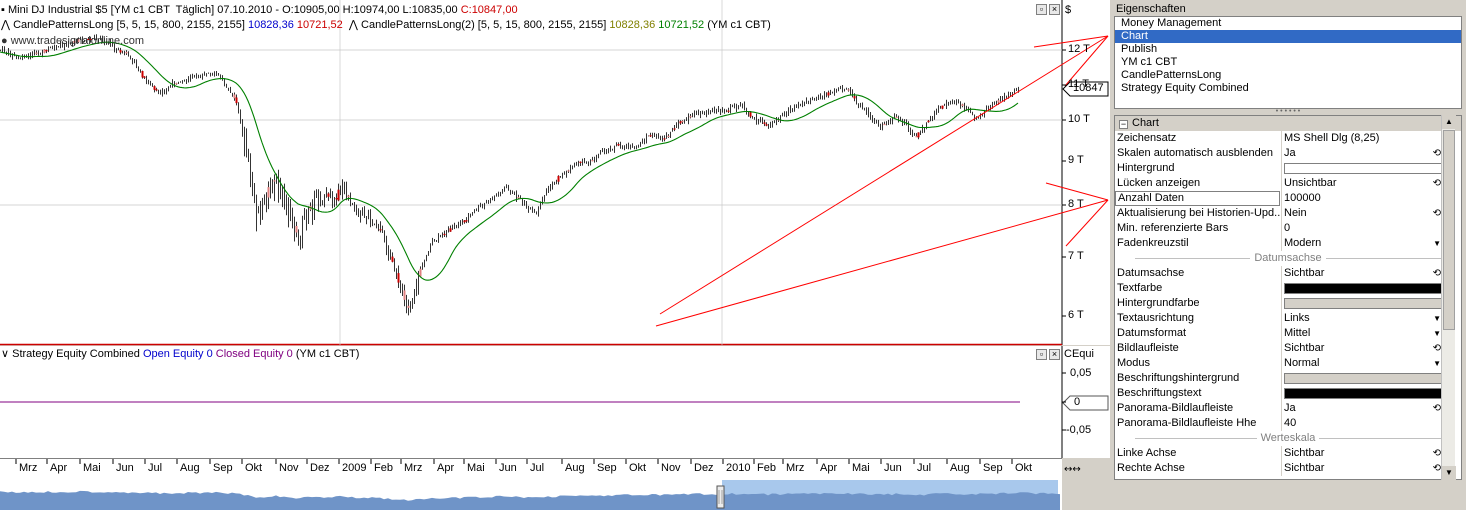  I want to click on property-row: Lücken anzeigen Unsichtbar ⟲, so click(1288, 183).